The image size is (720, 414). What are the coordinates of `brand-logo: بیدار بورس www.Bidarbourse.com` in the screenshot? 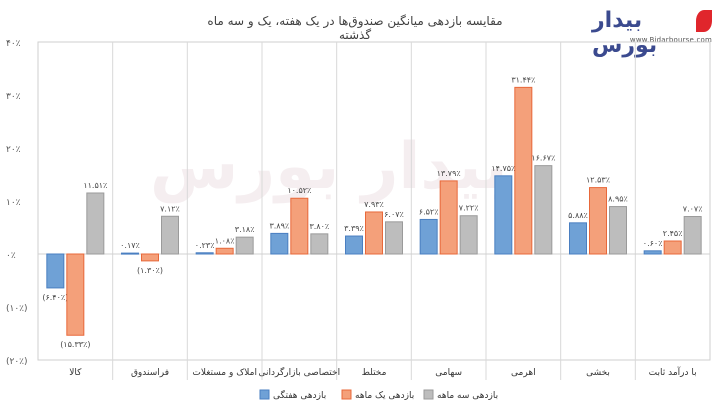 It's located at (652, 33).